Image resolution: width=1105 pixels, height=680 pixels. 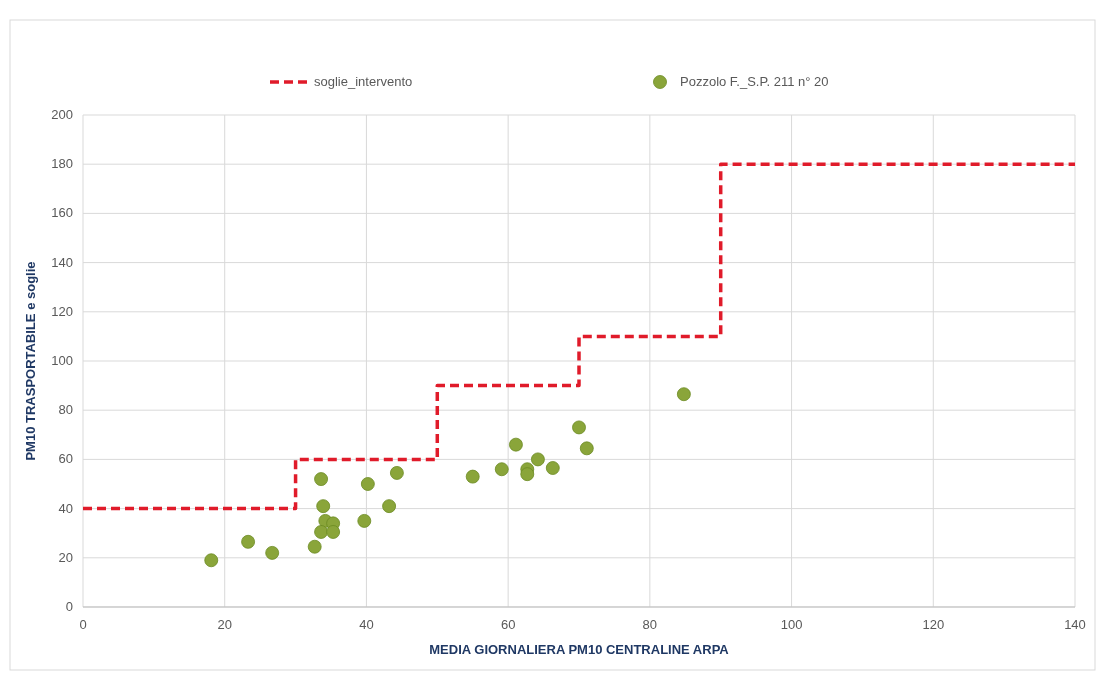 What do you see at coordinates (69, 606) in the screenshot?
I see `y-tick-label: 0` at bounding box center [69, 606].